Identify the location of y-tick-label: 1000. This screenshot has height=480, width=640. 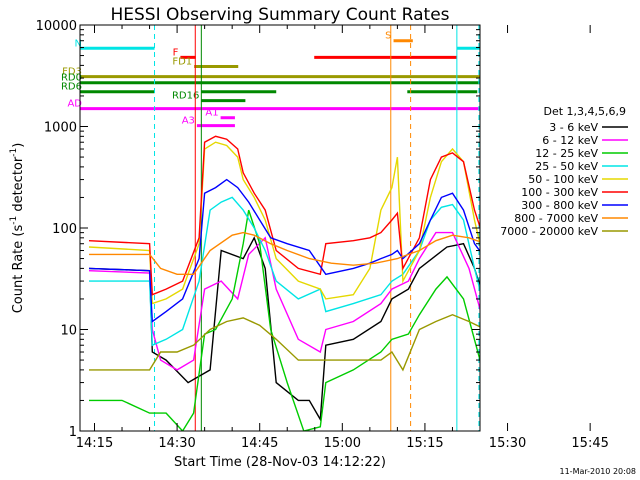
(60, 128).